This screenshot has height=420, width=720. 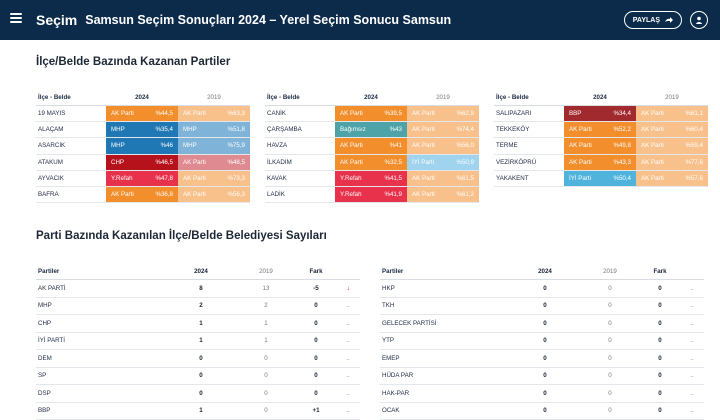 What do you see at coordinates (71, 194) in the screenshot?
I see `district-name: BAFRA` at bounding box center [71, 194].